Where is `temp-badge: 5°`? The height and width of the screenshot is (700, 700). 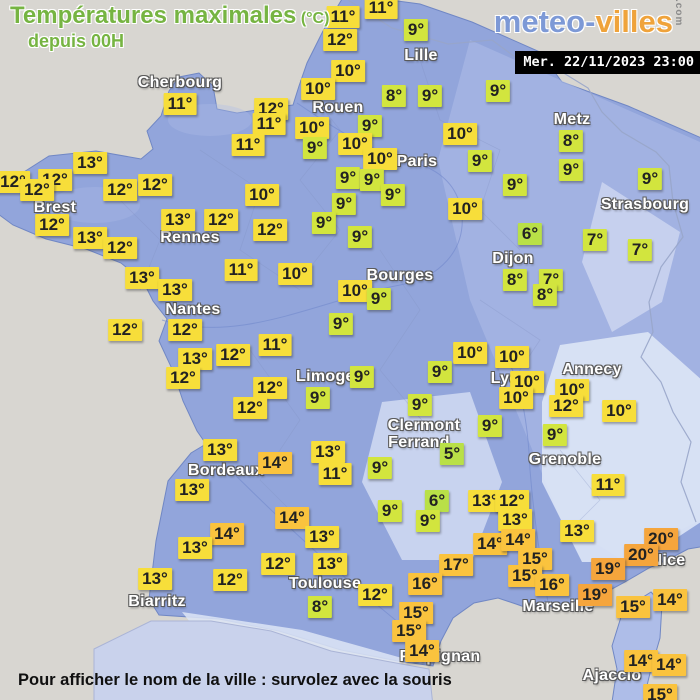
temp-badge: 5° is located at coordinates (452, 454).